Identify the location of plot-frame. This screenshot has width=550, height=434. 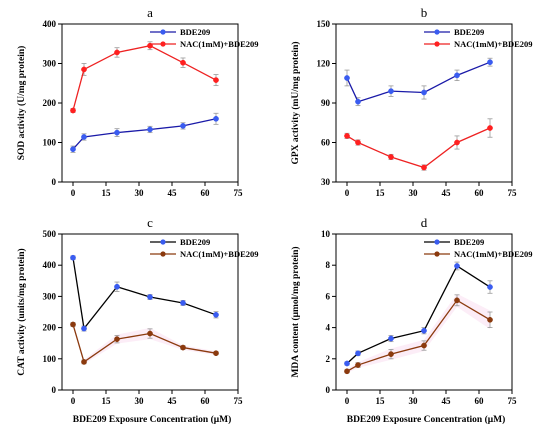
(424, 312).